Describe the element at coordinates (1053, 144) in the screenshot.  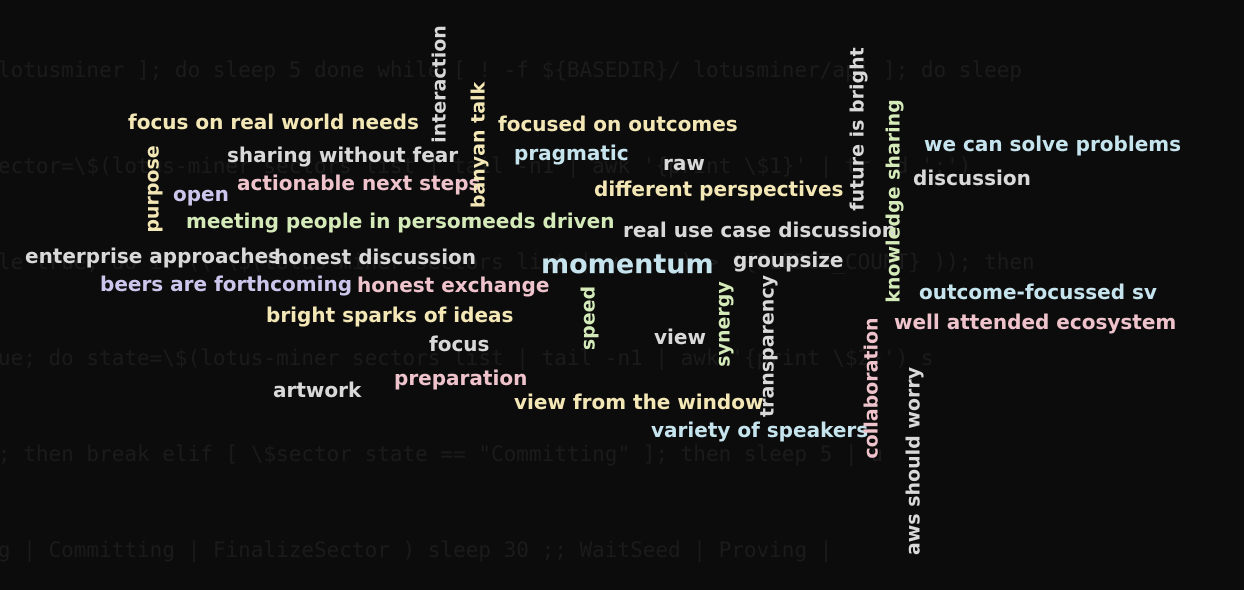
I see `word-we-can-solve-problems: we can solve problems` at that location.